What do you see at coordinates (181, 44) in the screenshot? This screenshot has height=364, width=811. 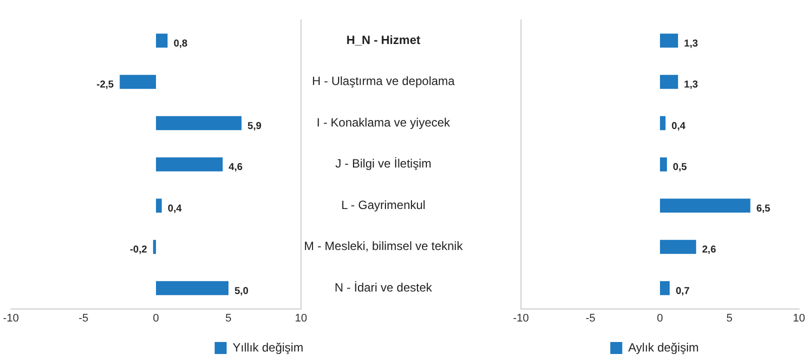 I see `data-label: 0,8` at bounding box center [181, 44].